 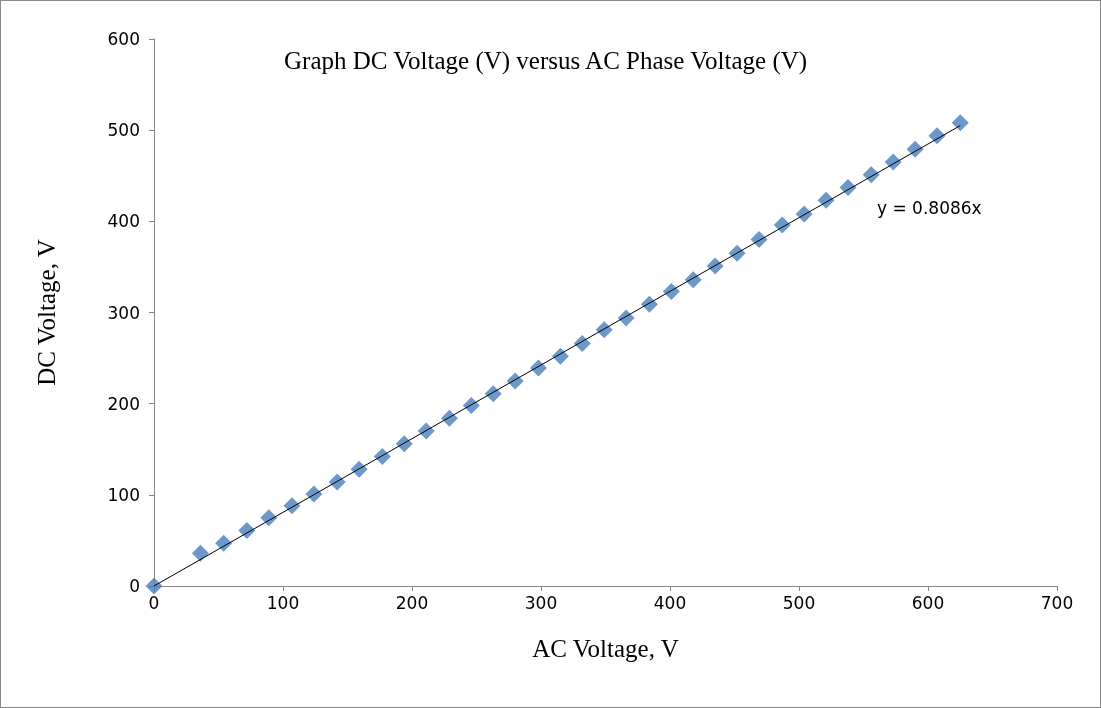 I want to click on y-tick-label: 300, so click(x=123, y=312).